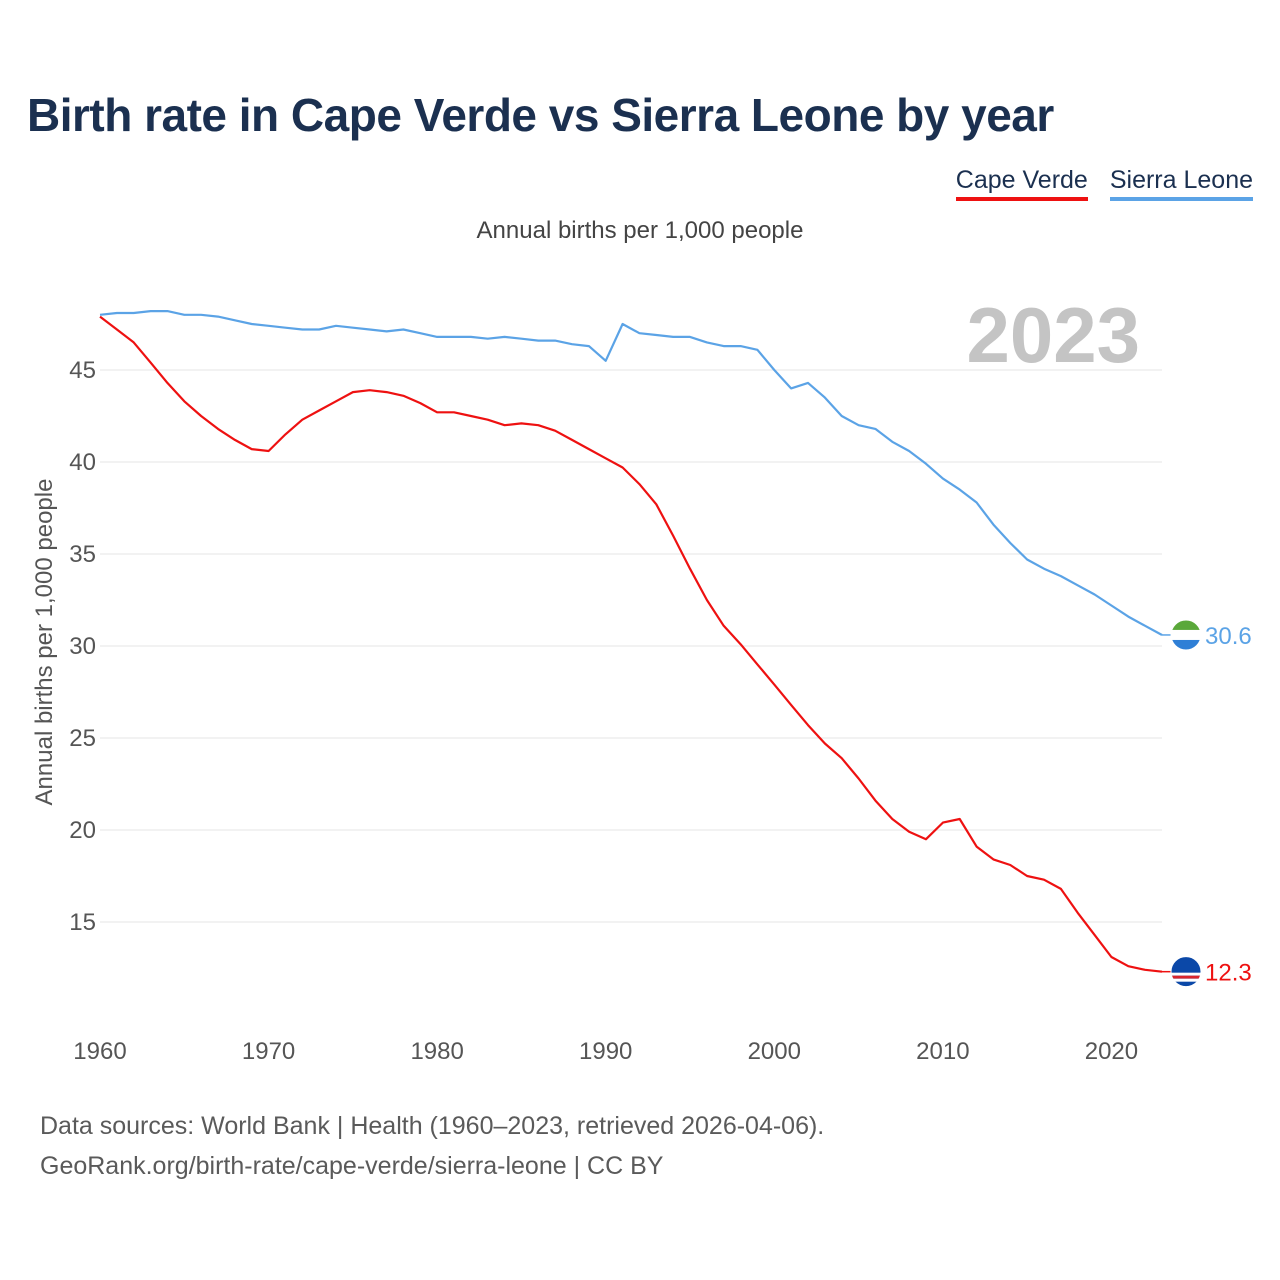  What do you see at coordinates (82, 554) in the screenshot?
I see `y-tick-label: 35` at bounding box center [82, 554].